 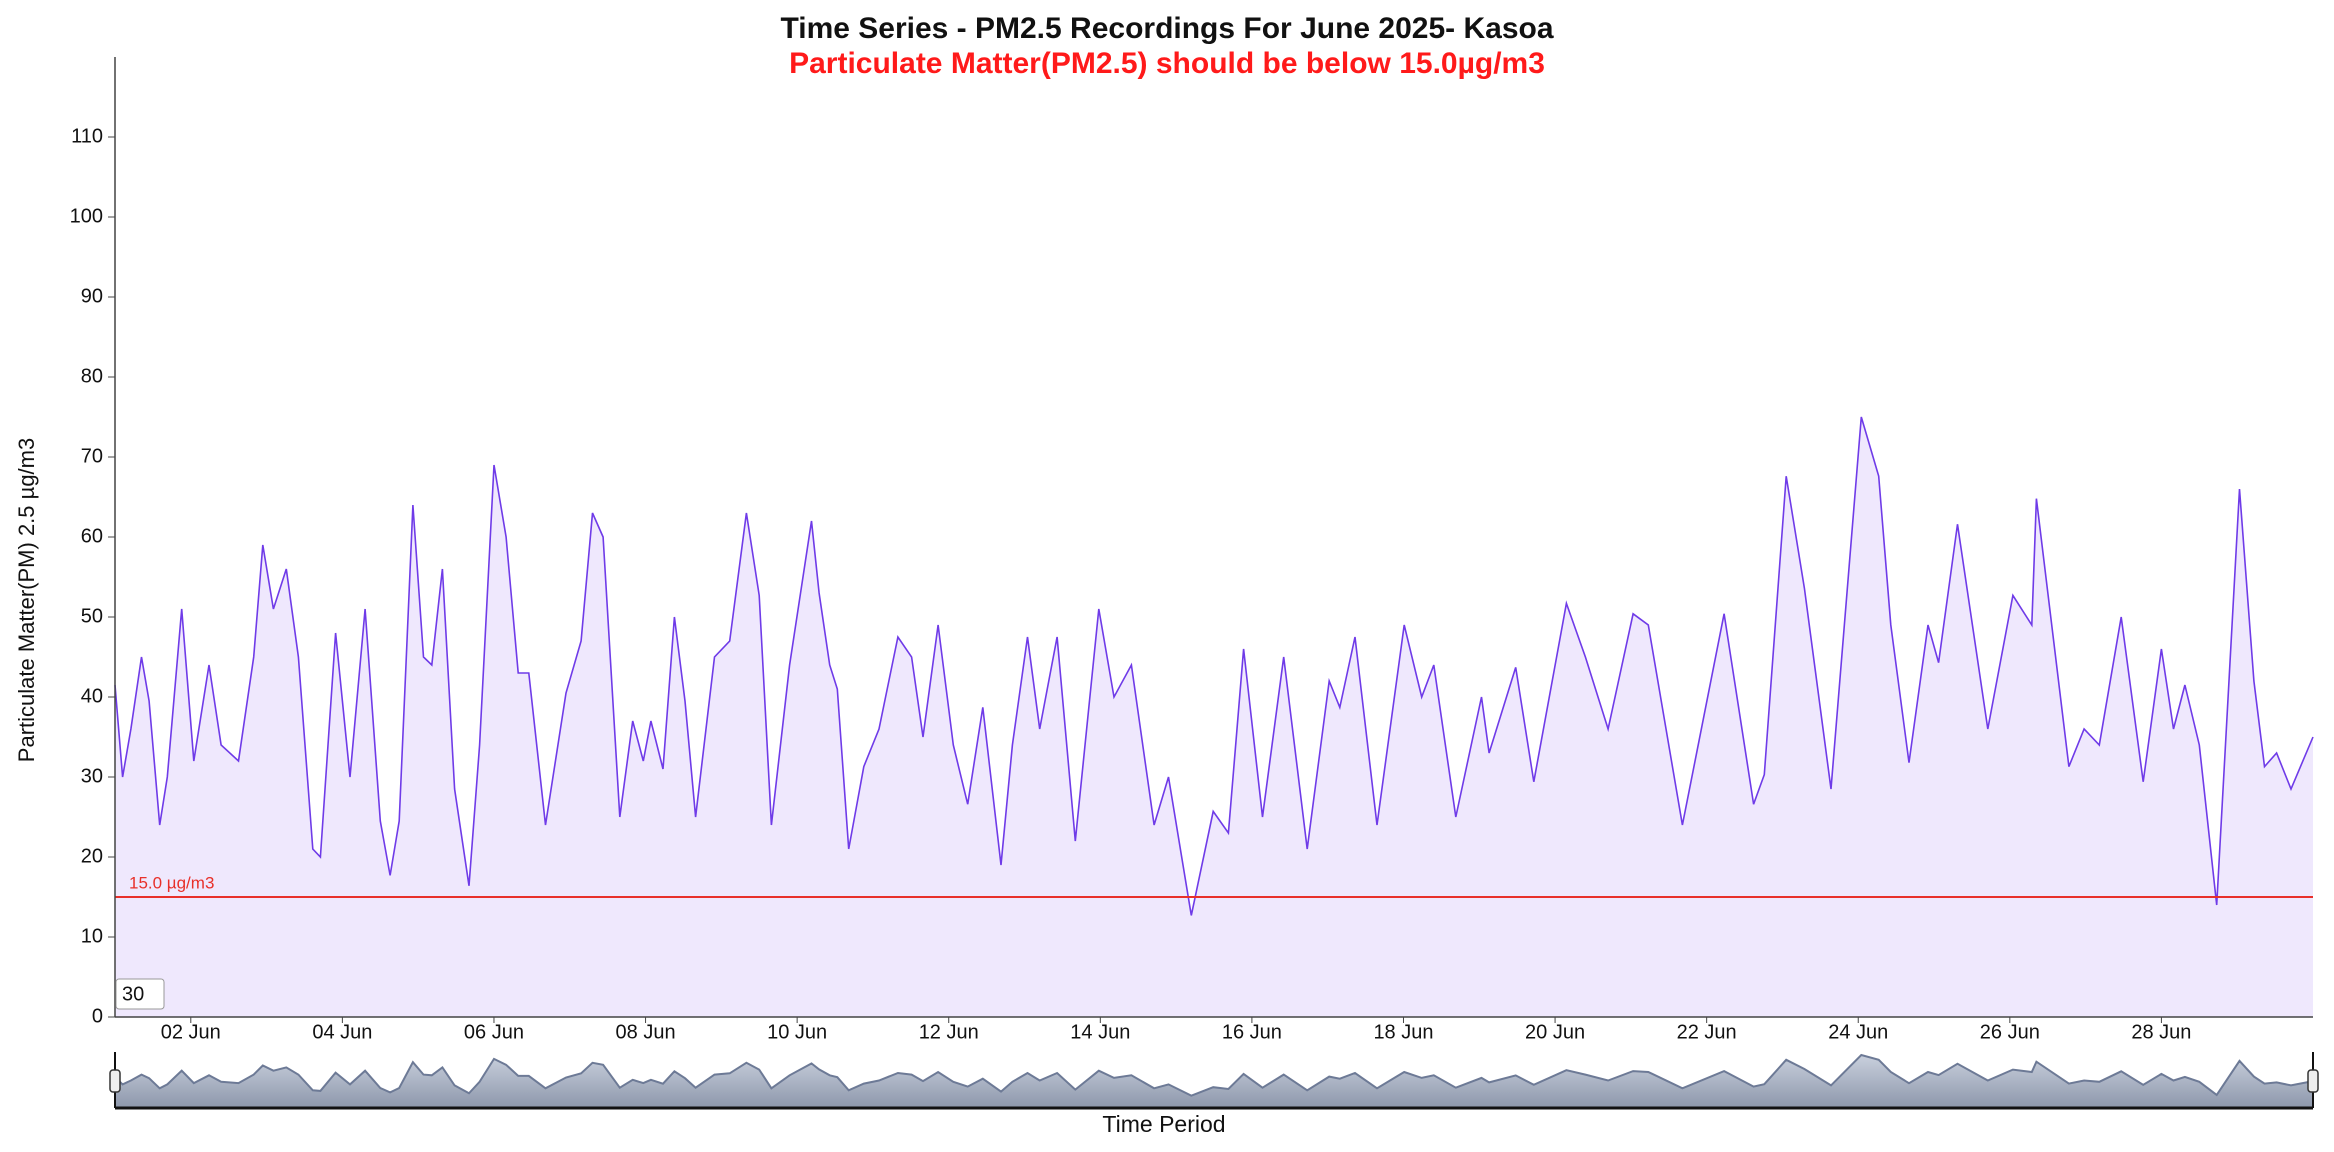 What do you see at coordinates (26, 600) in the screenshot?
I see `y-axis-label: Particulate Matter(PM) 2.5 µg/m3` at bounding box center [26, 600].